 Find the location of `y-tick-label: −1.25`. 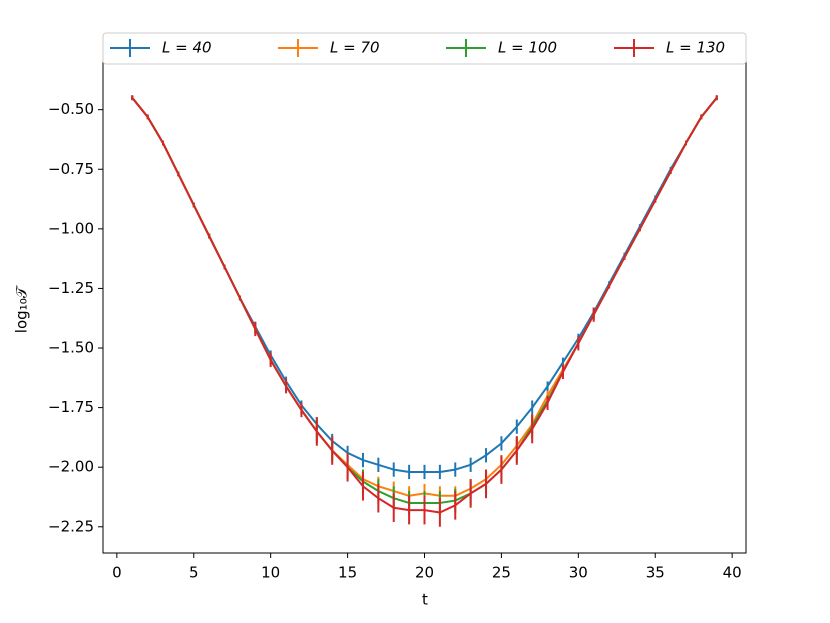

y-tick-label: −1.25 is located at coordinates (71, 288).